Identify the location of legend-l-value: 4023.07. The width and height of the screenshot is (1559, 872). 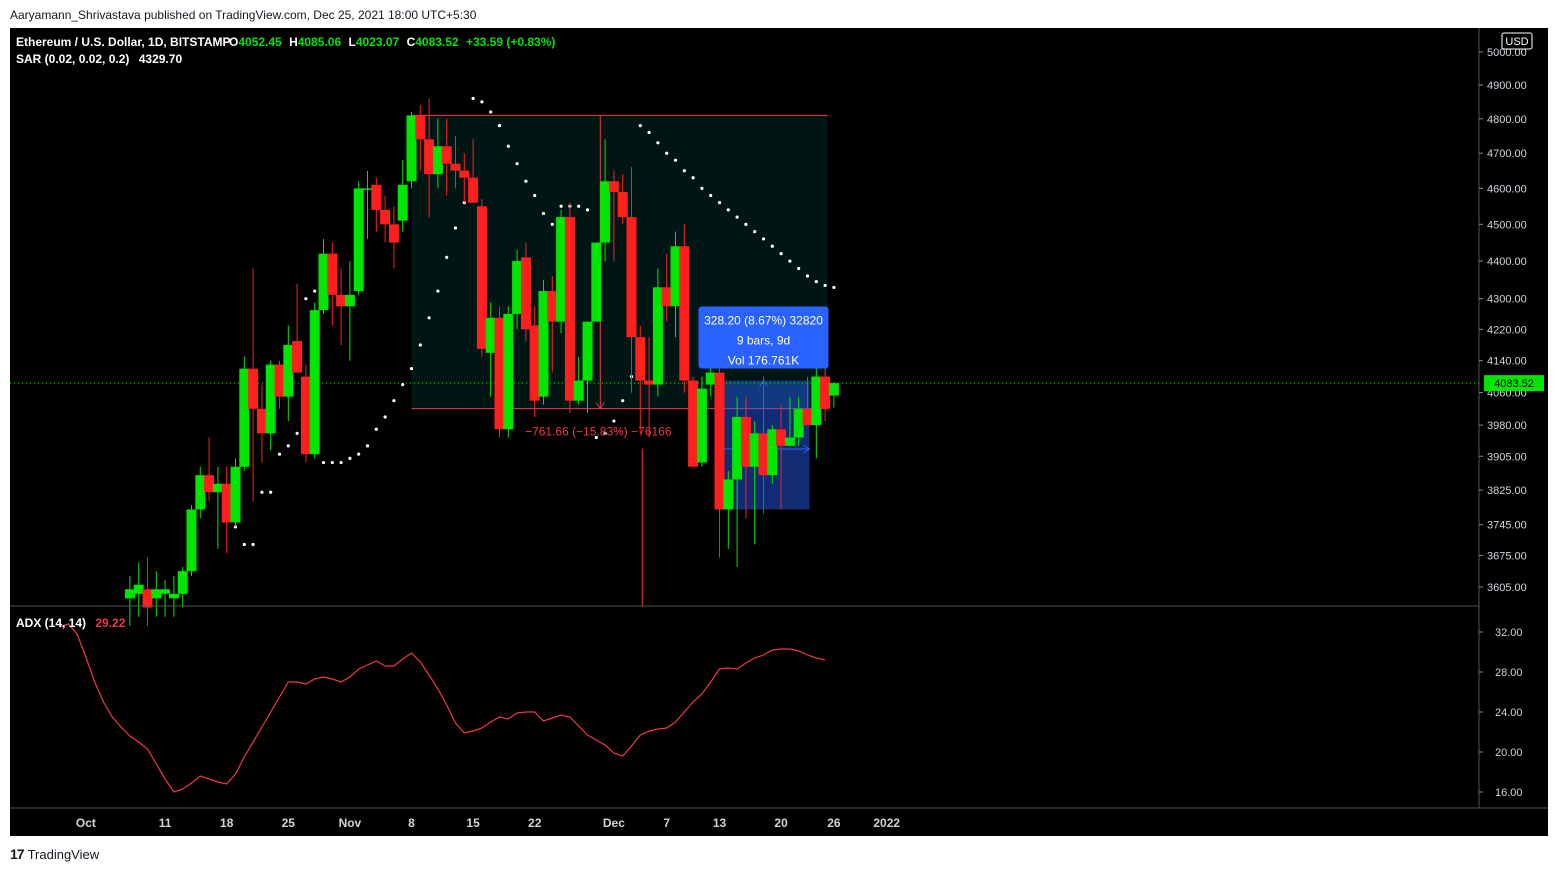
(378, 42).